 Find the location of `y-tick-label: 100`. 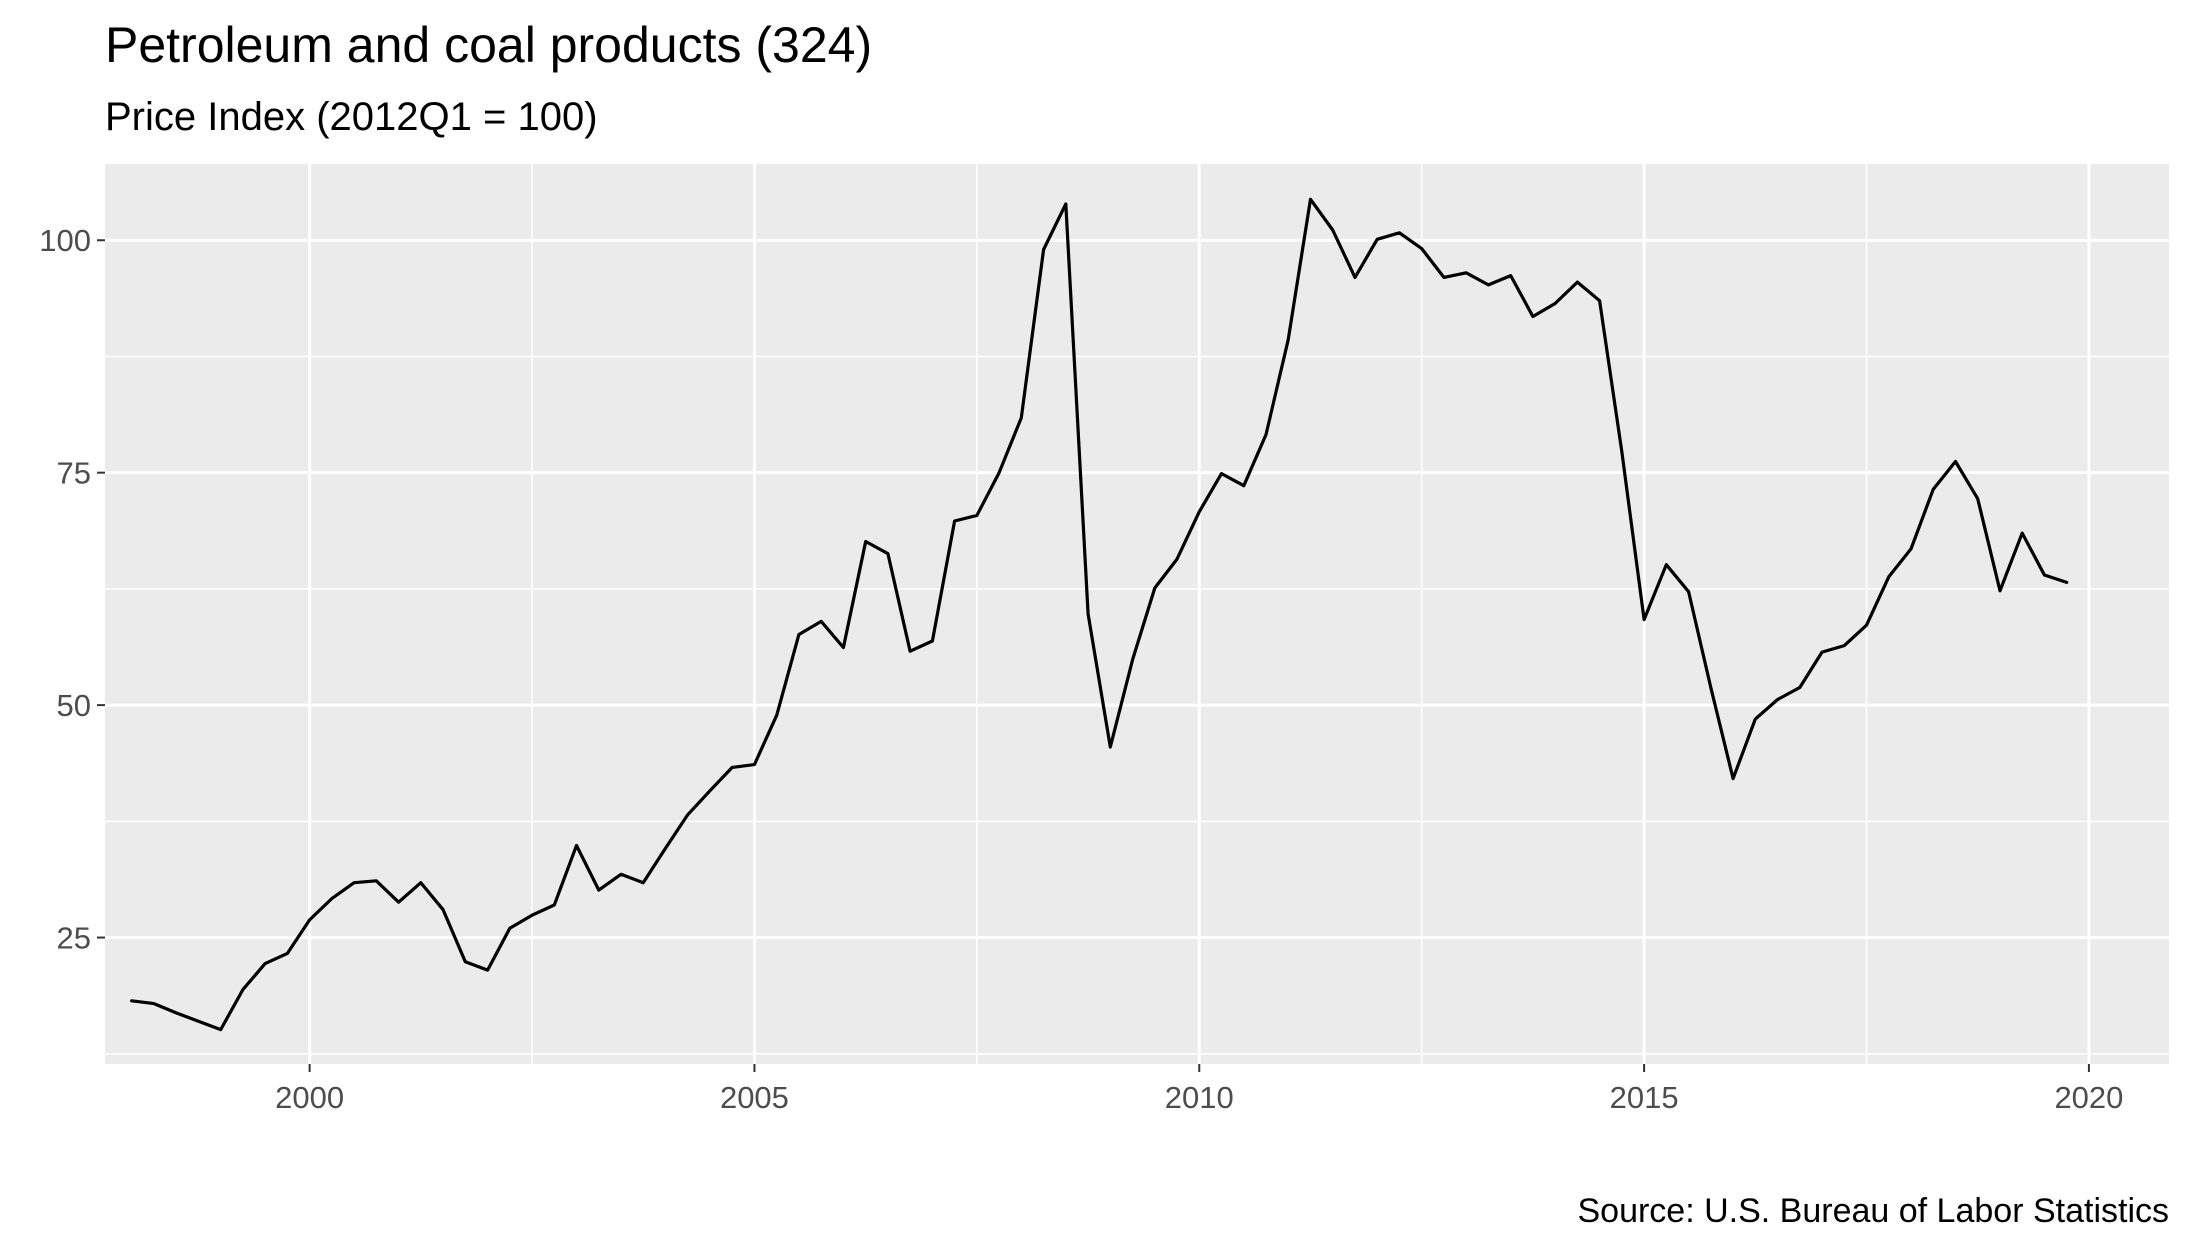

y-tick-label: 100 is located at coordinates (65, 240).